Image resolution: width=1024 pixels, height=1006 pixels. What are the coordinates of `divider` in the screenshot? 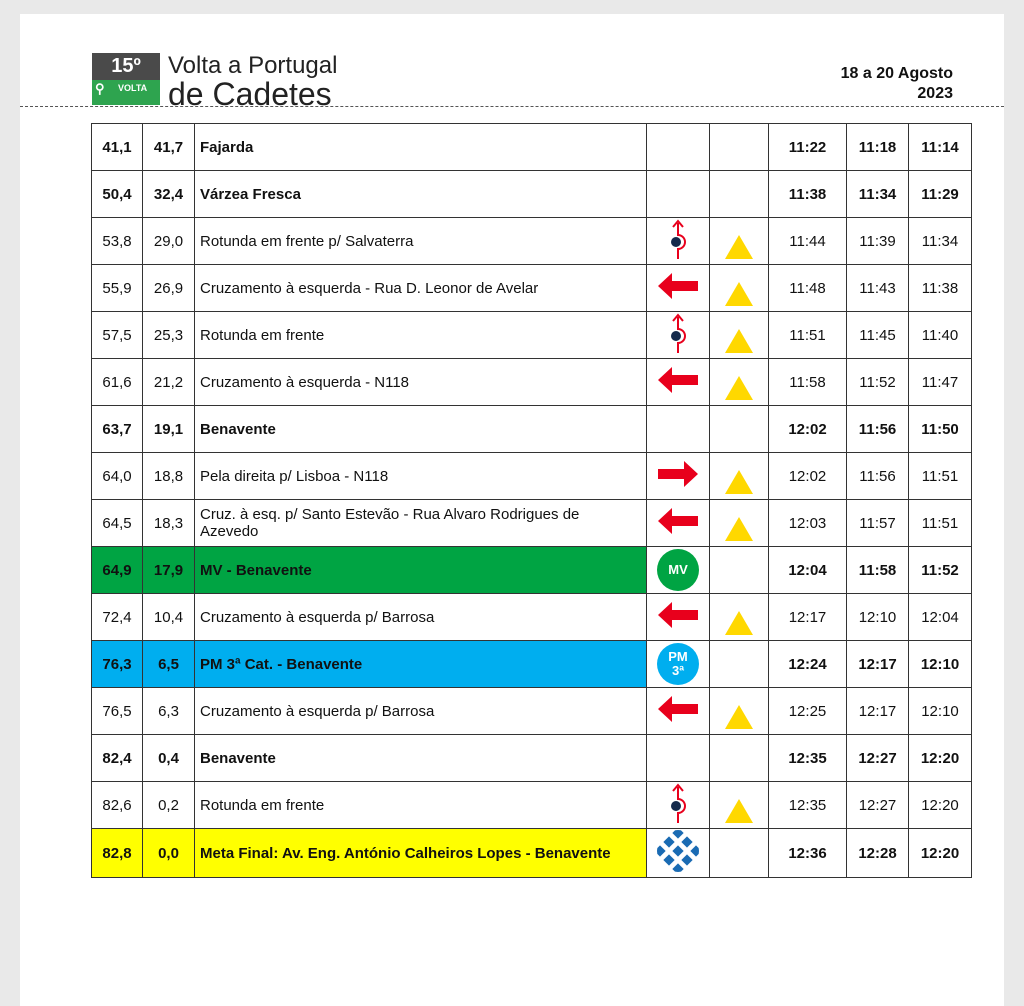 It's located at (512, 106).